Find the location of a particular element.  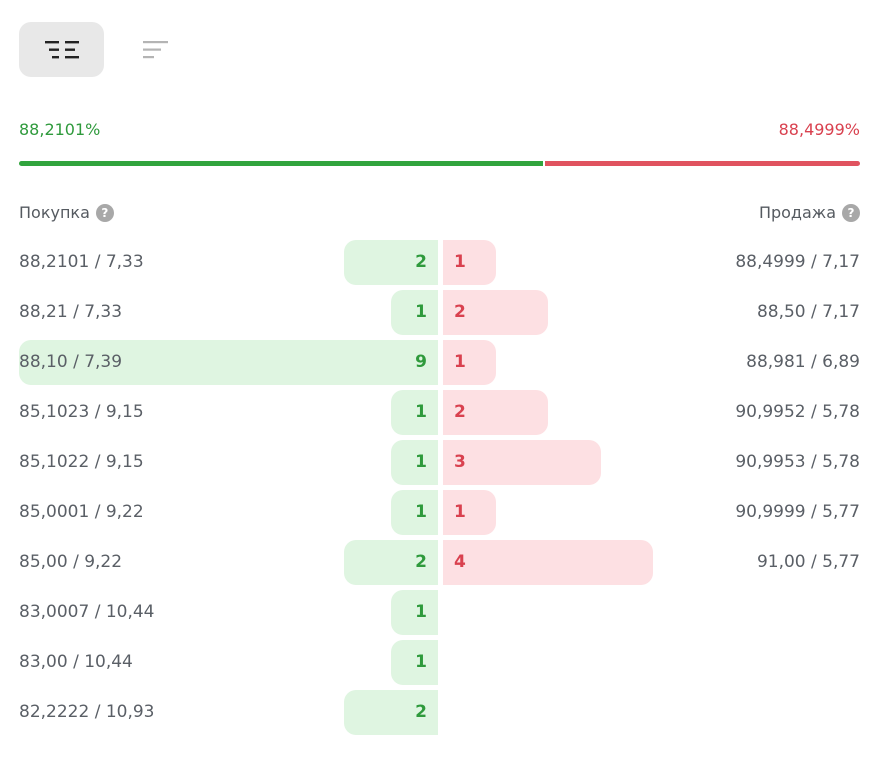

sell-header: Продажа ? is located at coordinates (809, 213).